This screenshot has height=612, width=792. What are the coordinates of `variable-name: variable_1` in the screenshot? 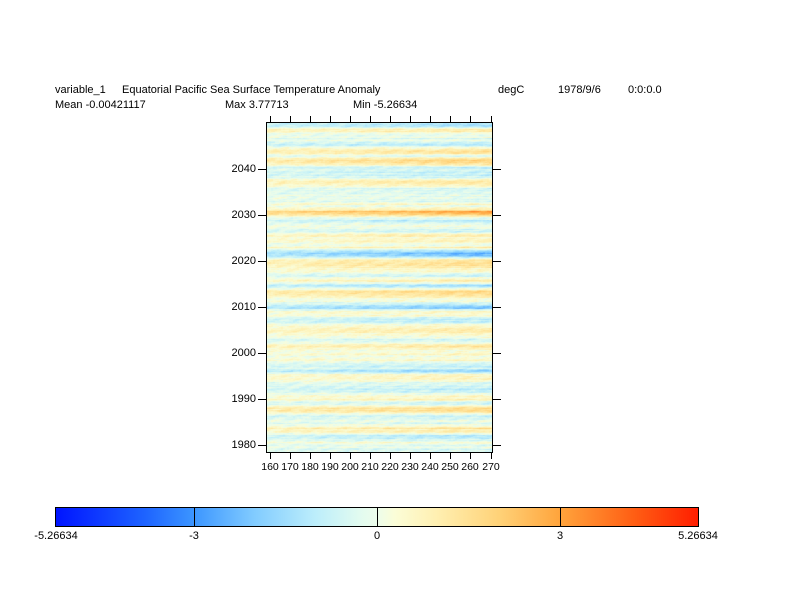 It's located at (80, 90).